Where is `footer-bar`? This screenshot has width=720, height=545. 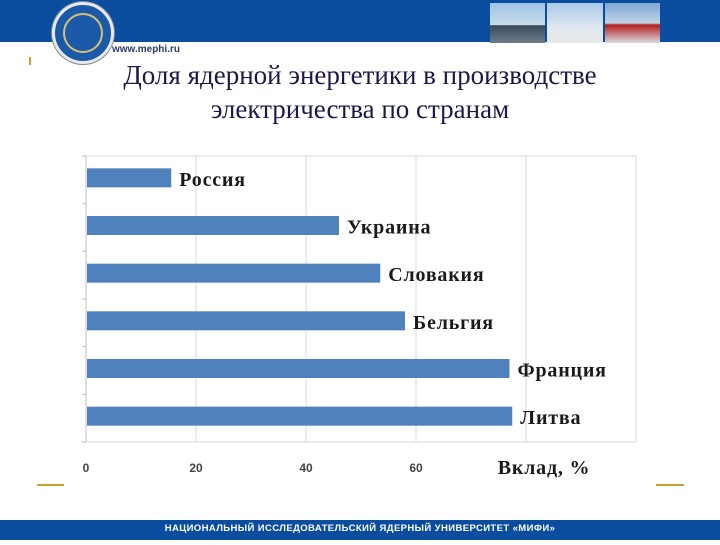
footer-bar is located at coordinates (360, 530).